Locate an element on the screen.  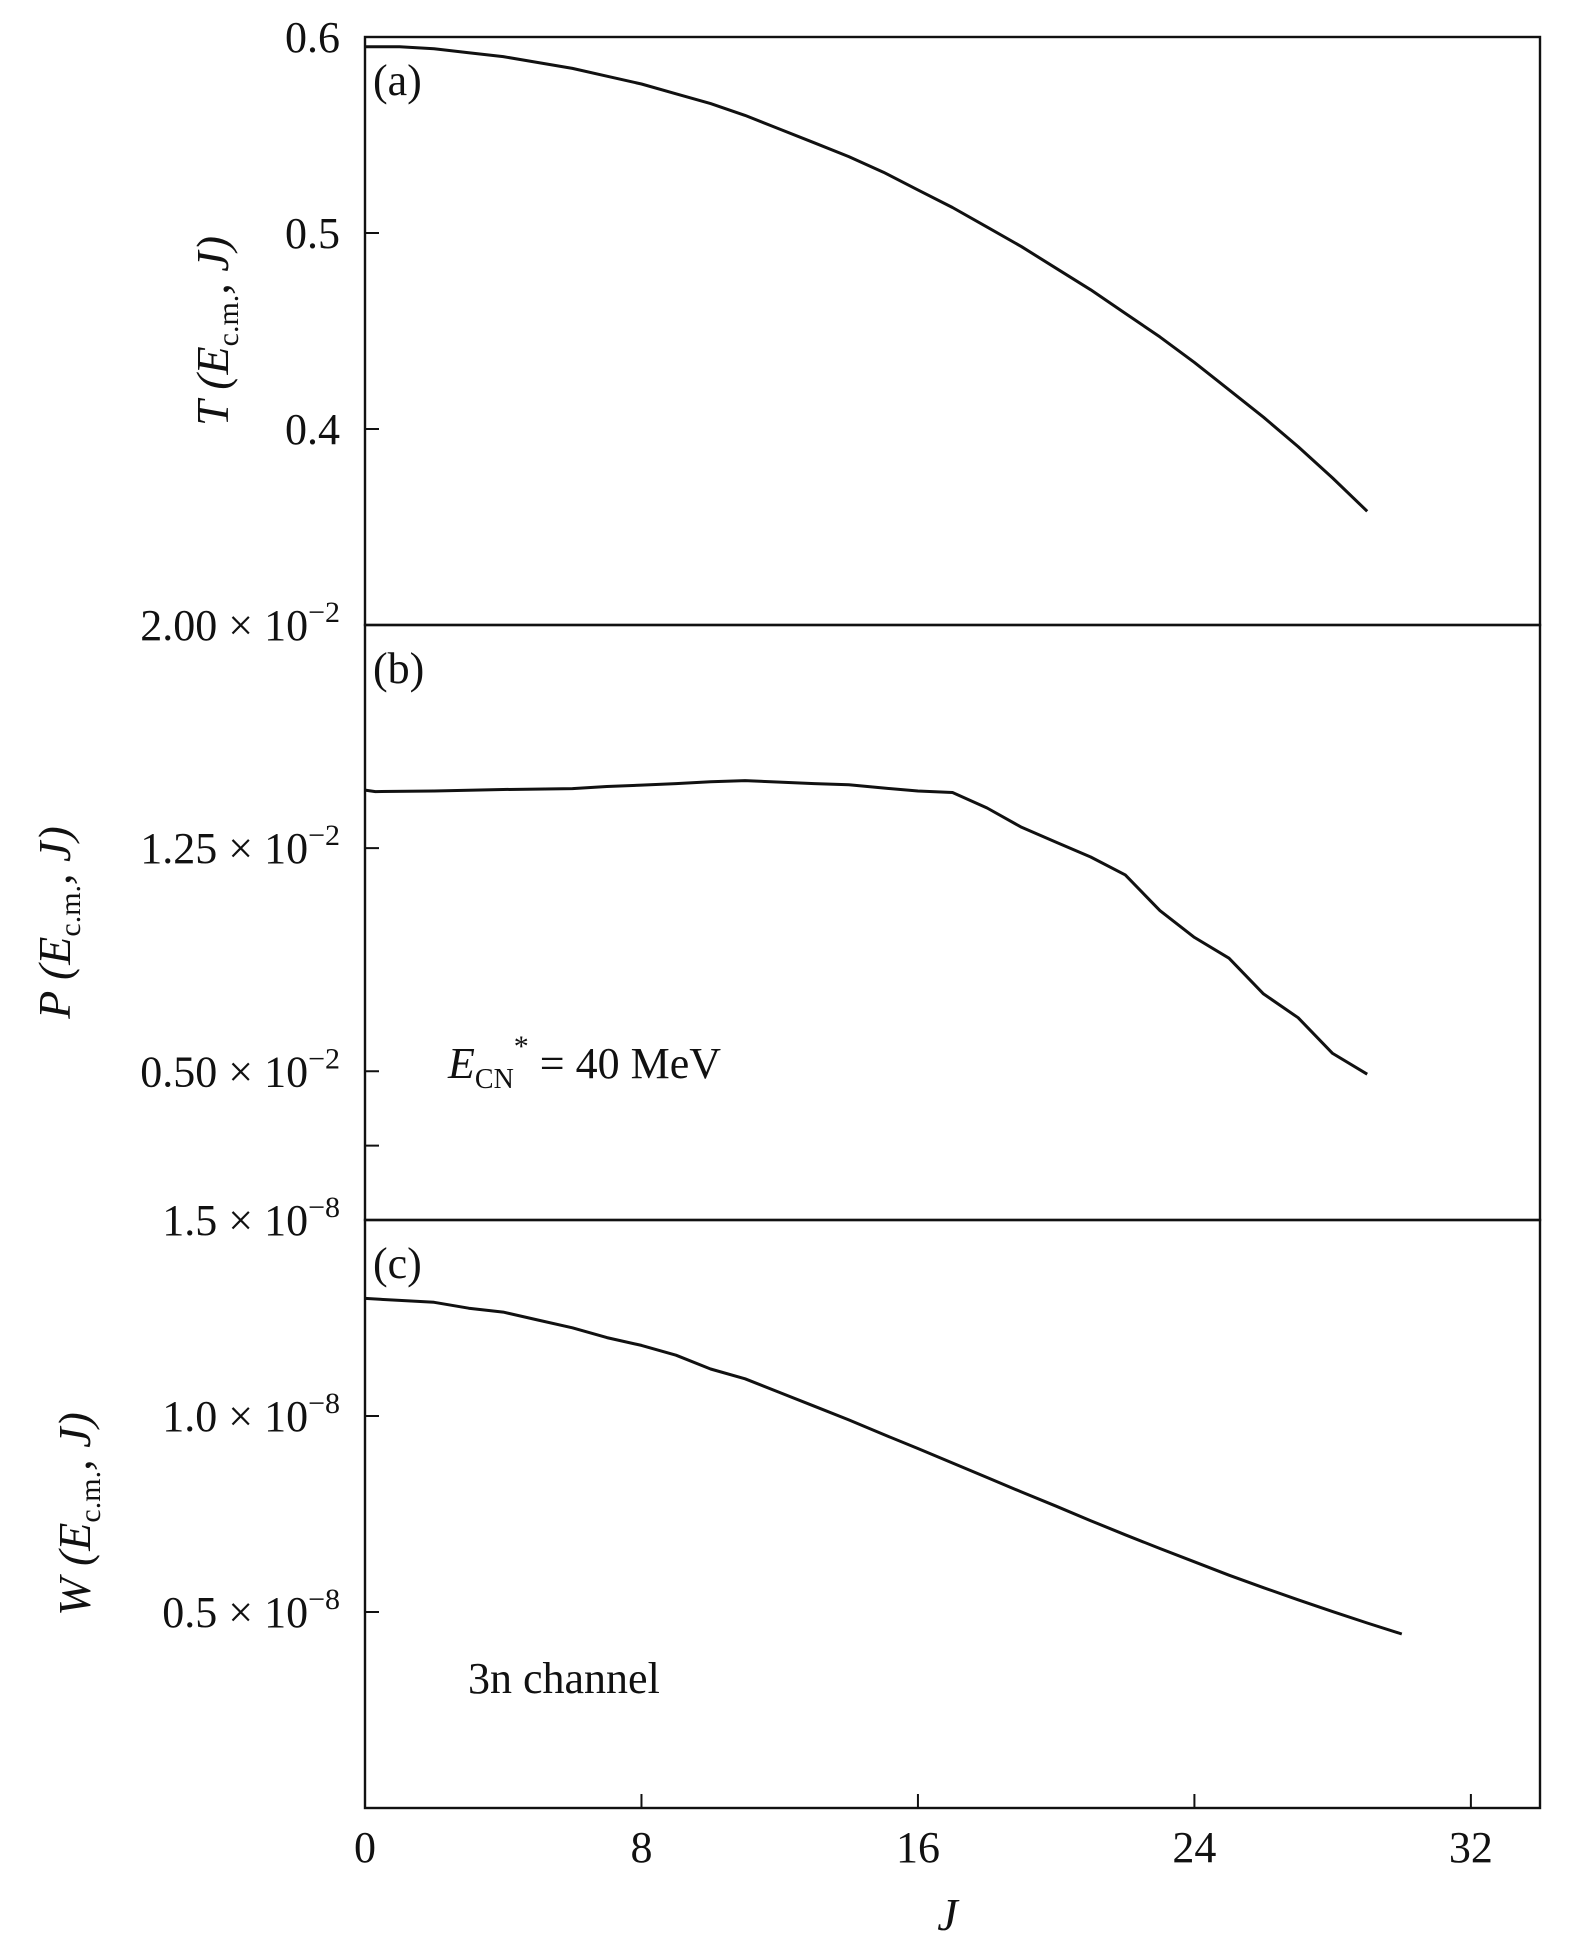
y-axis-label: T (Ec.m., J) is located at coordinates (216, 331).